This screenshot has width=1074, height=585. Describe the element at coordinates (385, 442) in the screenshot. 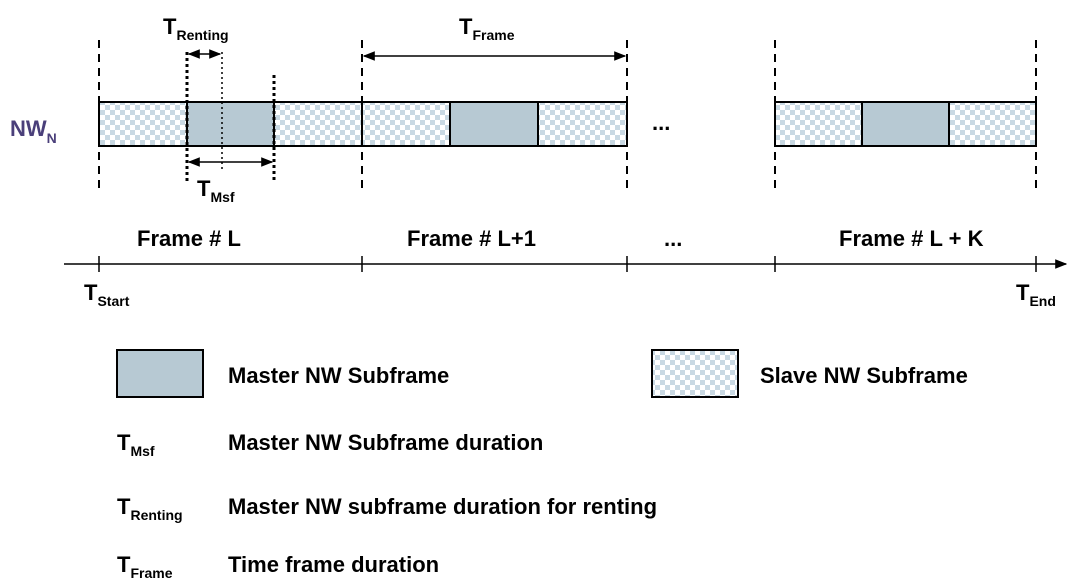

I see `definition-text: Master NW Subframe duration` at that location.